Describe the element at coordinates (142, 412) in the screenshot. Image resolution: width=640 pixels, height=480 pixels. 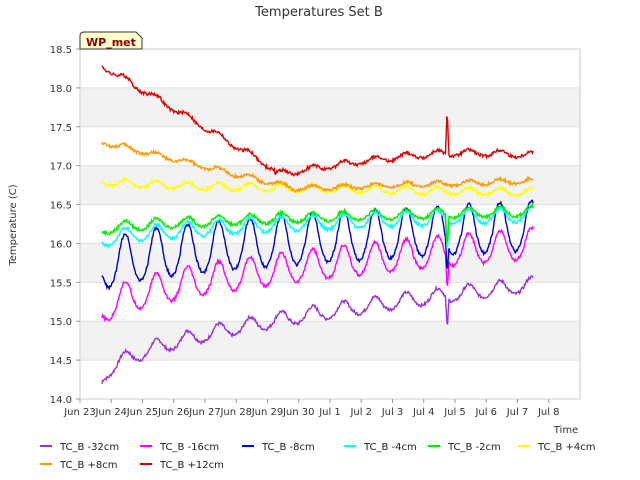
I see `x-tick-label: Jun 25` at that location.